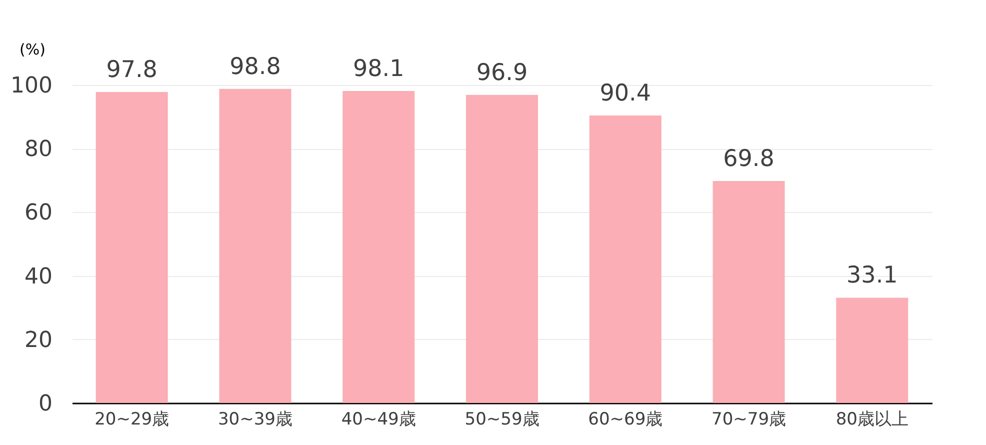 The width and height of the screenshot is (986, 445). Describe the element at coordinates (38, 340) in the screenshot. I see `y-tick-label: 20` at that location.